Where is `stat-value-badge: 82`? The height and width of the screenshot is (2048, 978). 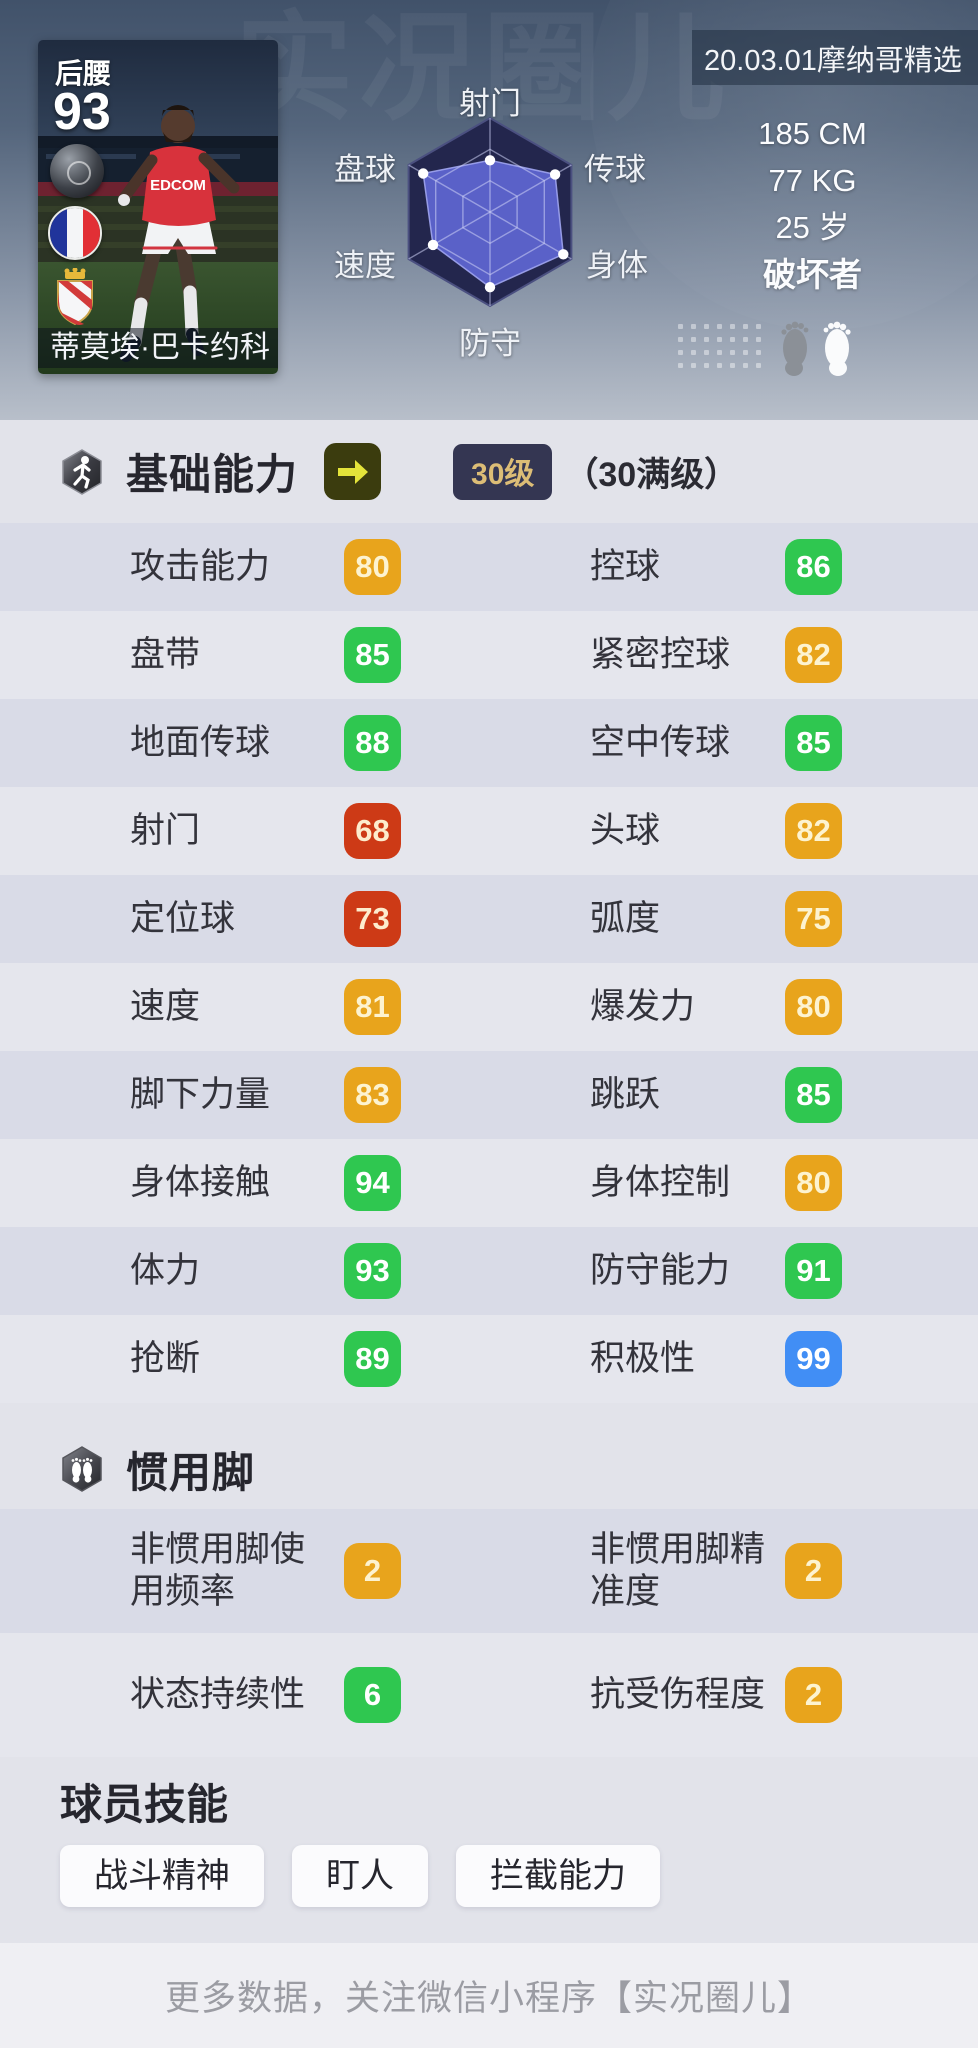
stat-value-badge: 82 is located at coordinates (813, 655).